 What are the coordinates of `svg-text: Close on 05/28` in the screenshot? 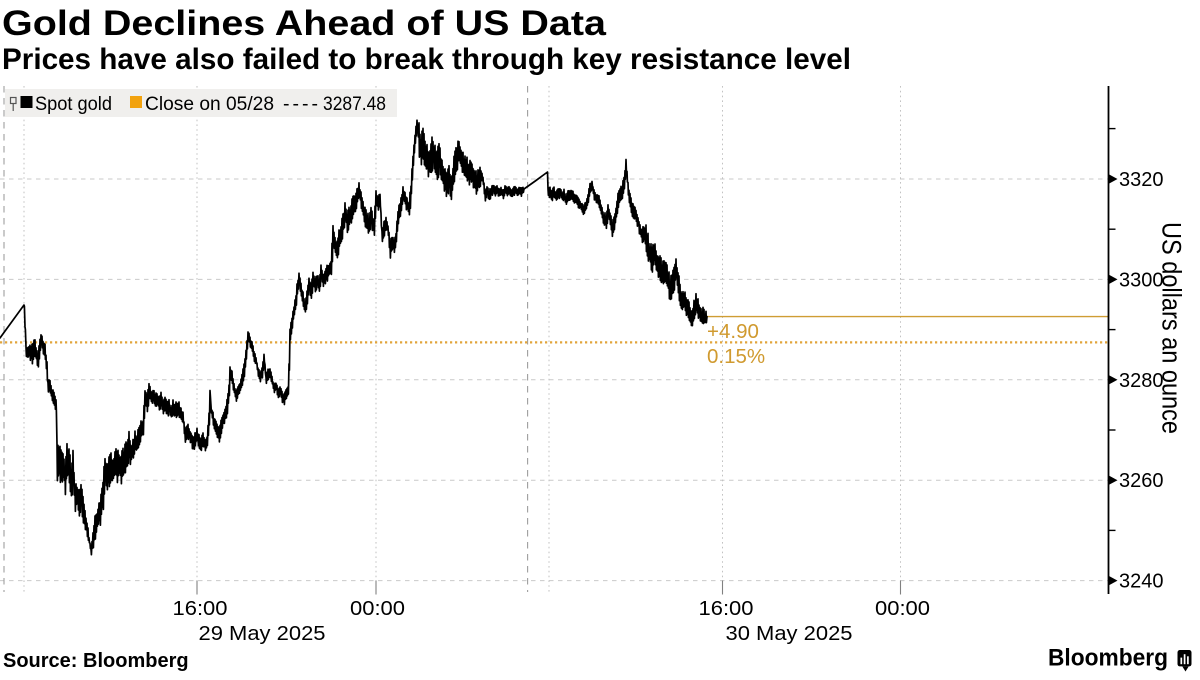 It's located at (209, 104).